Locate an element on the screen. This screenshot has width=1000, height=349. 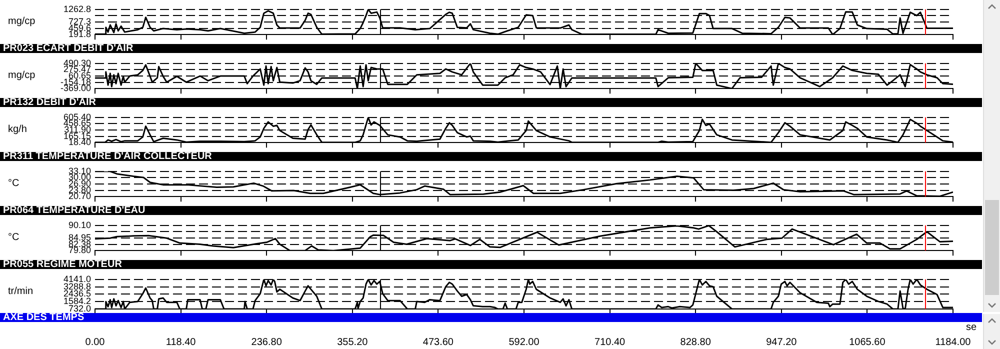
y-tick-label: 4141.0 is located at coordinates (77, 279).